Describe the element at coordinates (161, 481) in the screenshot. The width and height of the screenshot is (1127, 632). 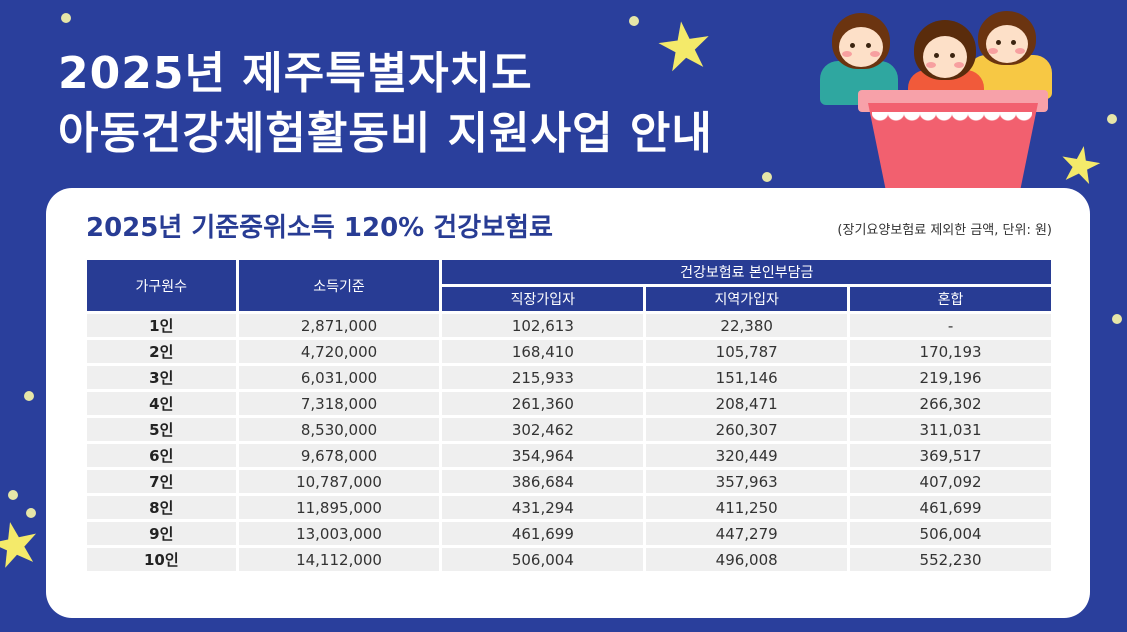
I see `cell-group: 7인` at that location.